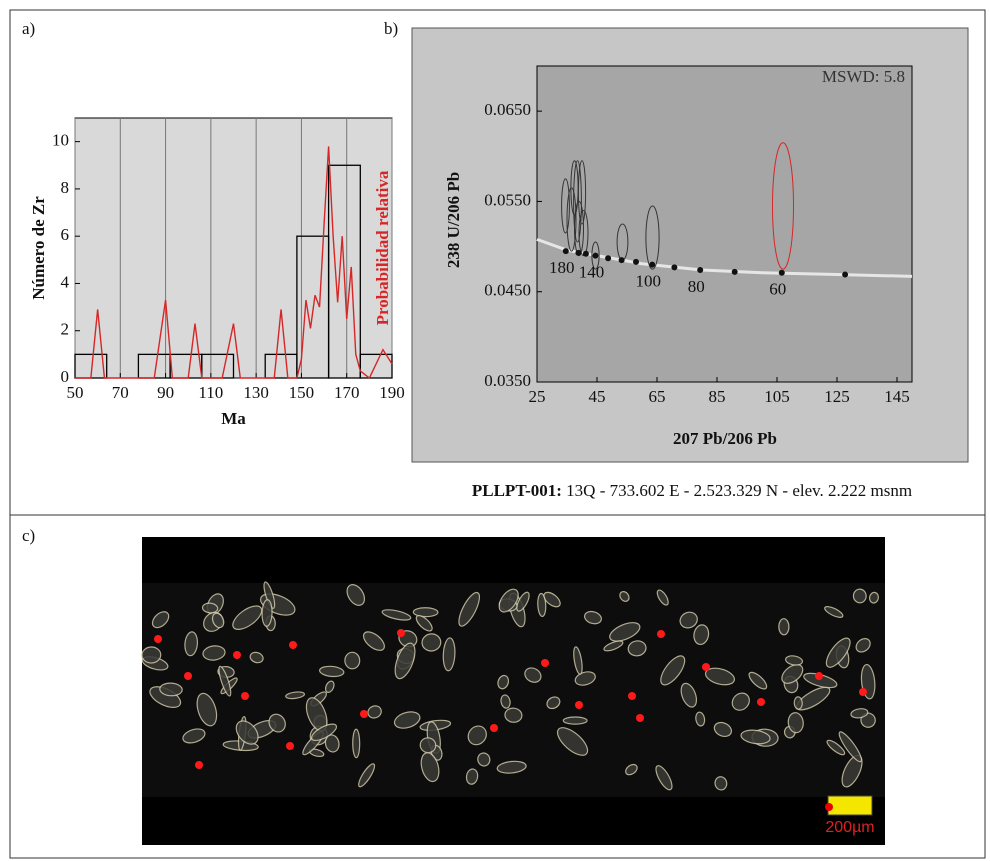 The width and height of the screenshot is (990, 861). What do you see at coordinates (562, 267) in the screenshot?
I see `age-label: 180` at bounding box center [562, 267].